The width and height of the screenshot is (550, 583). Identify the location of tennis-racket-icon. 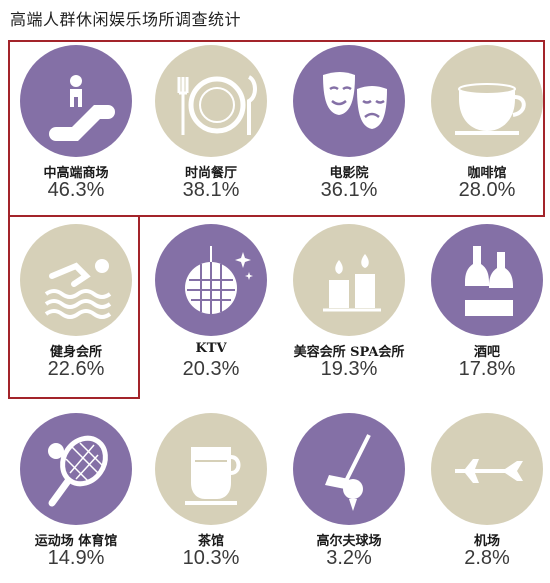
(78, 471).